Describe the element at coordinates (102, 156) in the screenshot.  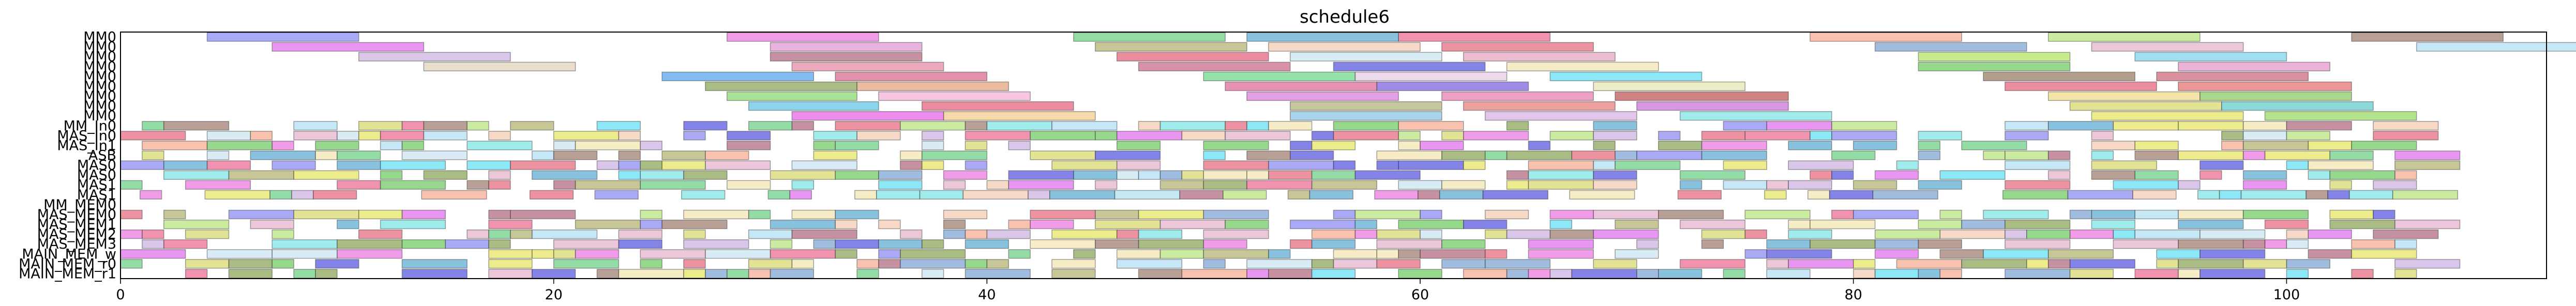
I see `row-label: ASB` at that location.